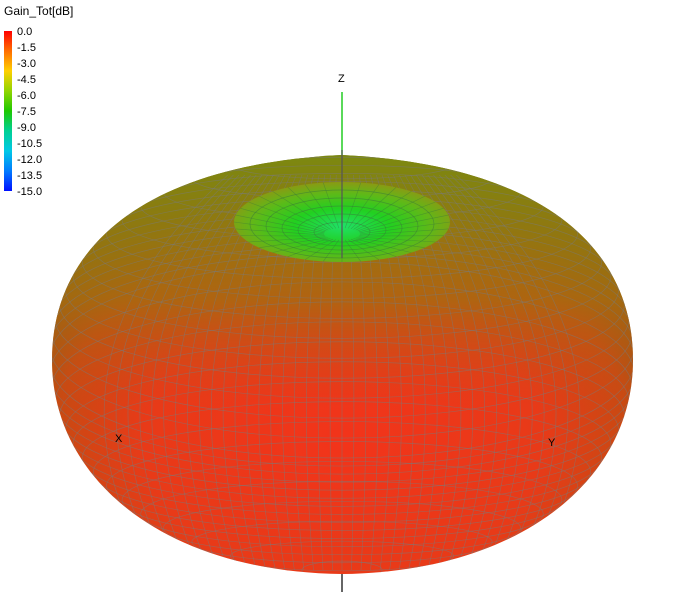 Image resolution: width=673 pixels, height=614 pixels. What do you see at coordinates (26, 96) in the screenshot?
I see `color-scale-tick-label: -6.0` at bounding box center [26, 96].